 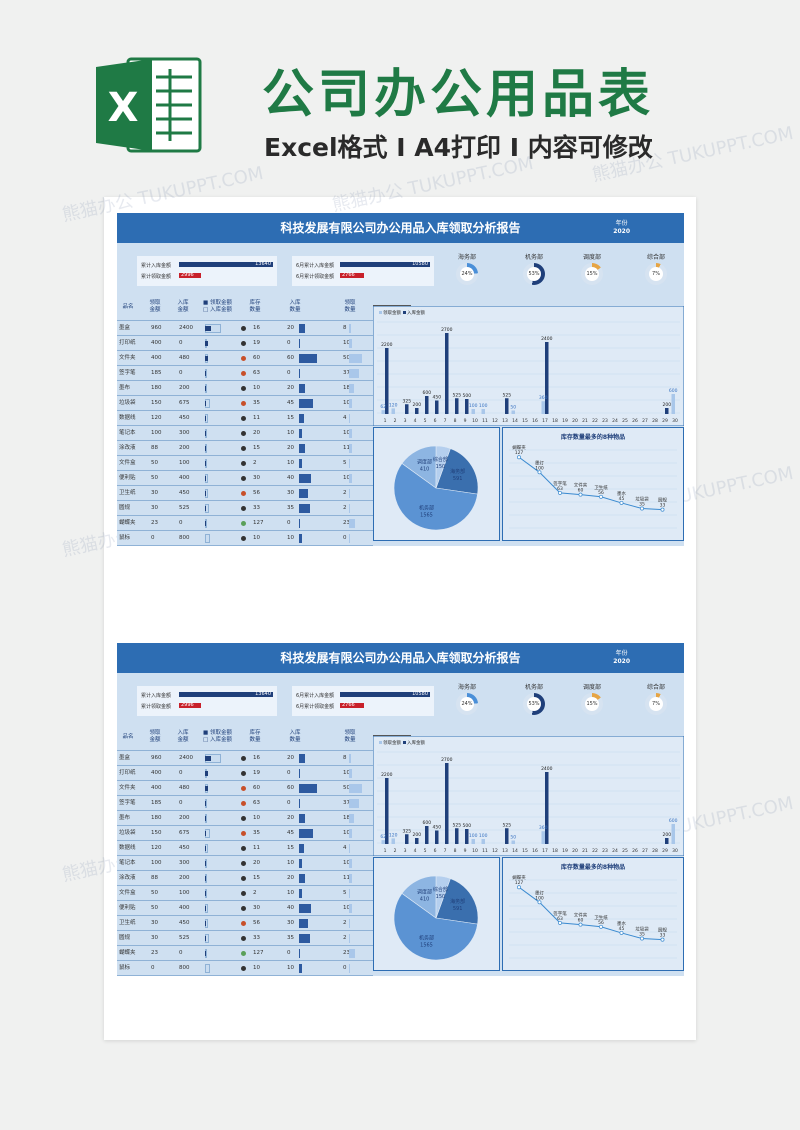 What do you see at coordinates (645, 851) in the screenshot?
I see `x-tick-label: 27` at bounding box center [645, 851].